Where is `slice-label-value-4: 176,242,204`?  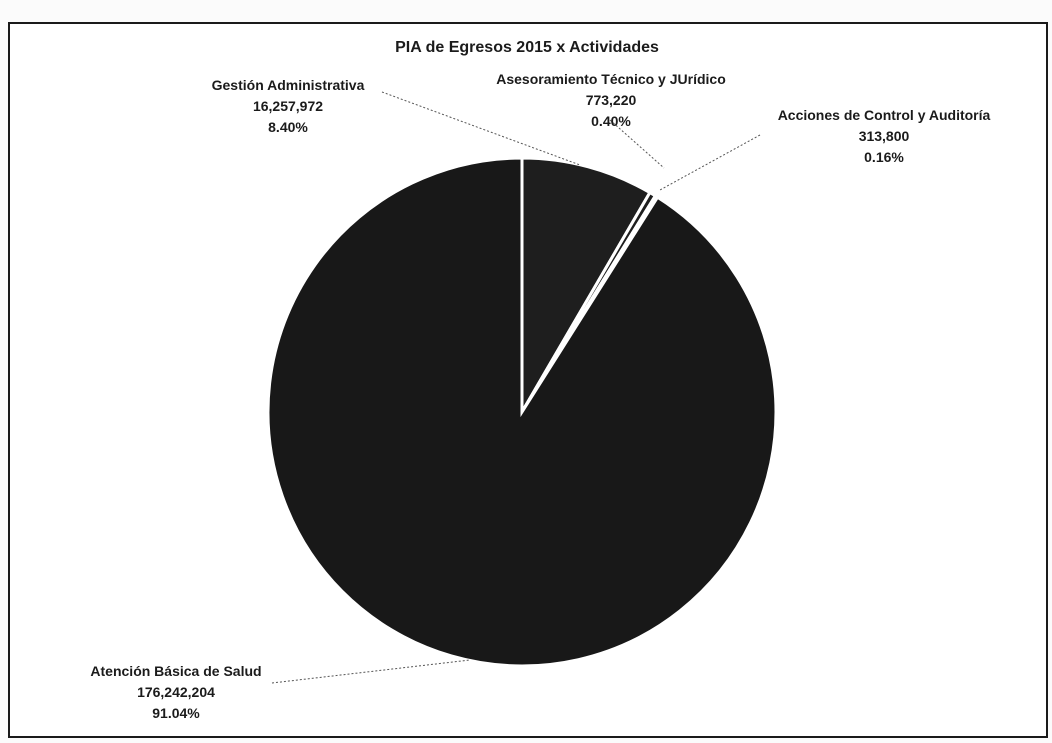 slice-label-value-4: 176,242,204 is located at coordinates (176, 692).